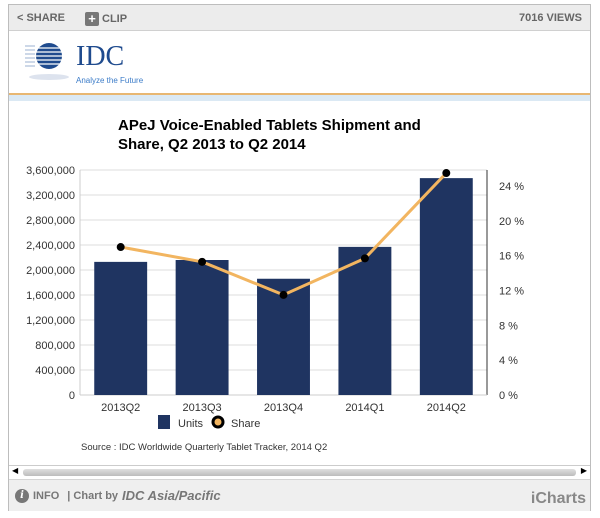  What do you see at coordinates (50, 296) in the screenshot?
I see `left-axis-tick: 1,600,000` at bounding box center [50, 296].